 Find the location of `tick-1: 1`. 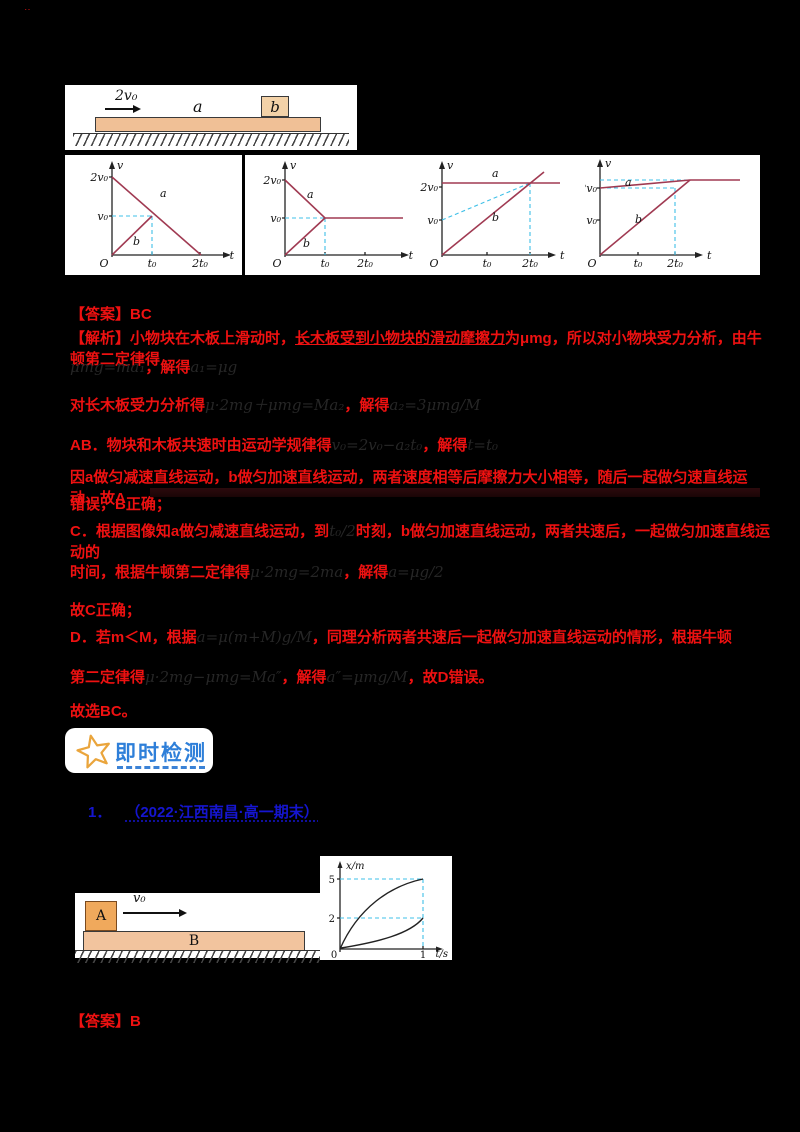

tick-1: 1 is located at coordinates (423, 955).